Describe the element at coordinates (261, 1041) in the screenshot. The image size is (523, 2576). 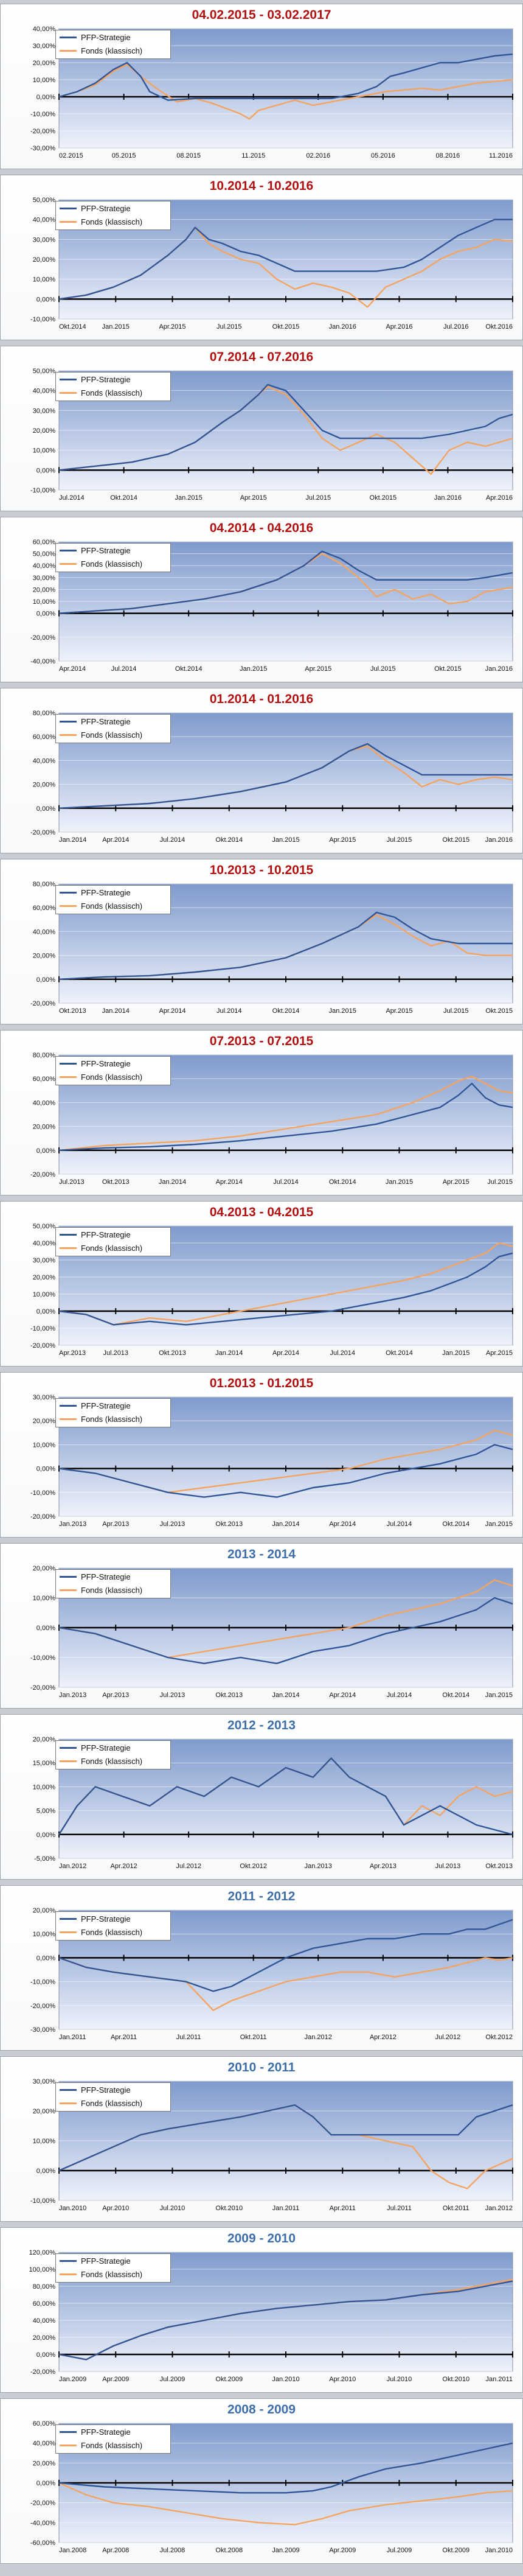
I see `chart-title: 07.2013 - 07.2015` at that location.